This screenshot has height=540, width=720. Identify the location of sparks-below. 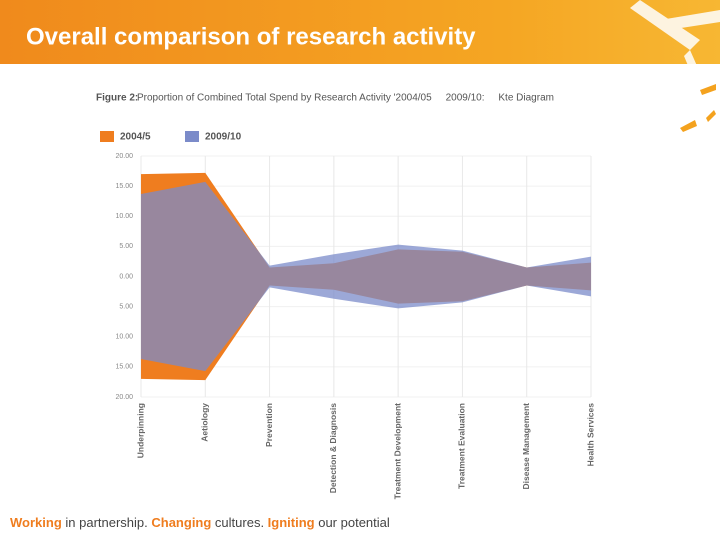
(698, 108).